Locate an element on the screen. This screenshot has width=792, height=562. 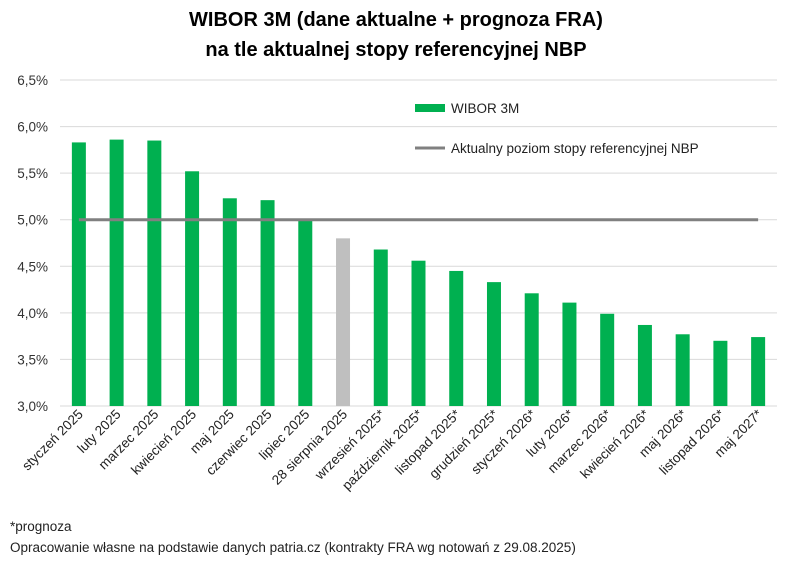
legend-swatch-wibor is located at coordinates (430, 108).